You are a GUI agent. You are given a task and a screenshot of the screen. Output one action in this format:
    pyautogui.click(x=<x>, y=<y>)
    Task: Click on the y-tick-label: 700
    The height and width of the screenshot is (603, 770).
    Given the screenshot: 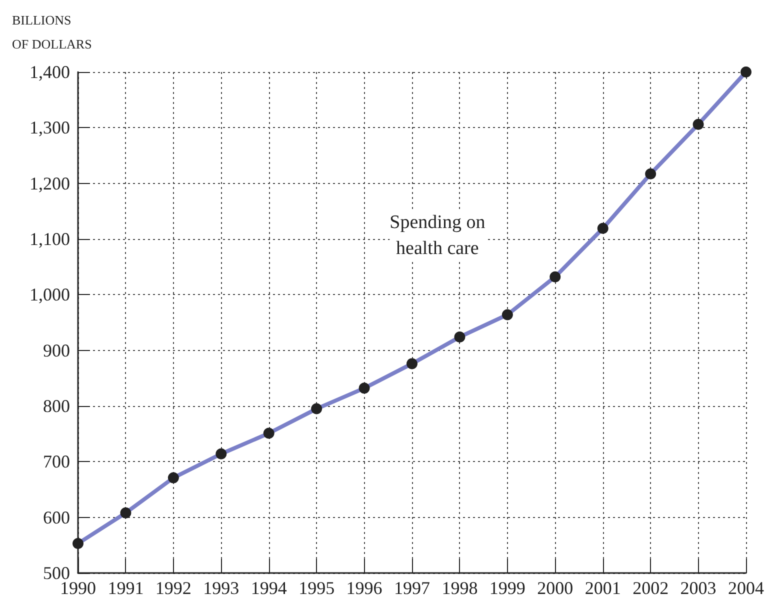 What is the action you would take?
    pyautogui.click(x=56, y=462)
    